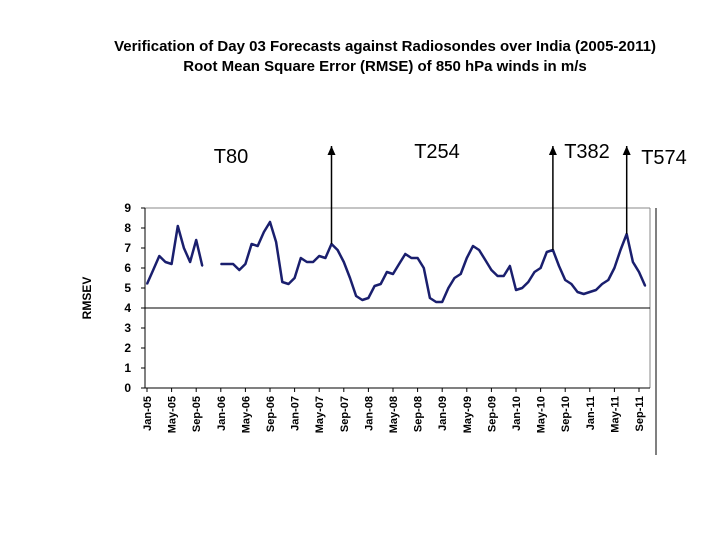 The image size is (720, 540). I want to click on x-tick-label: Sep-09, so click(492, 414).